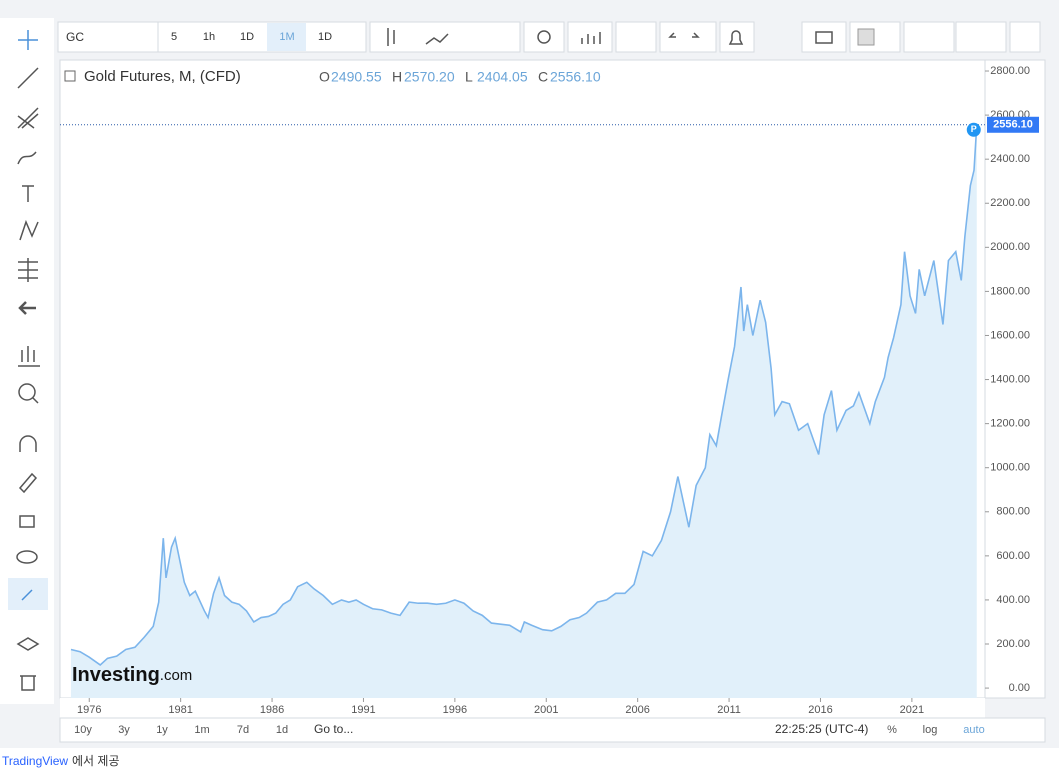 This screenshot has width=1059, height=779. What do you see at coordinates (70, 76) in the screenshot?
I see `collapse-icon` at bounding box center [70, 76].